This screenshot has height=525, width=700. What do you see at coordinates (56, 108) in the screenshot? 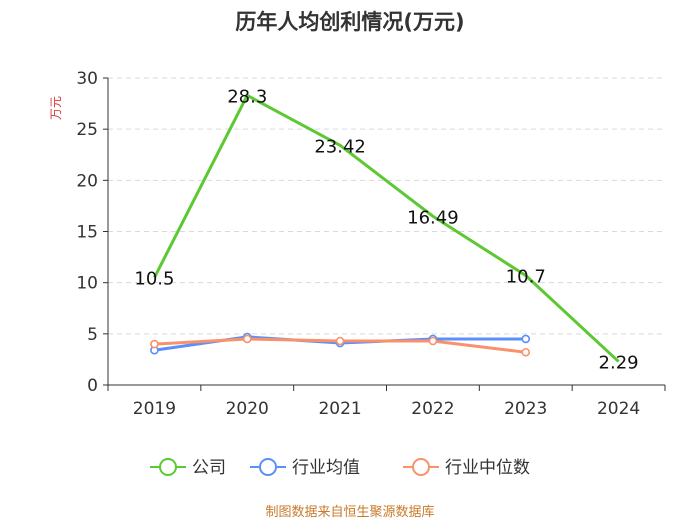
I see `y-axis-label: 万元` at bounding box center [56, 108].